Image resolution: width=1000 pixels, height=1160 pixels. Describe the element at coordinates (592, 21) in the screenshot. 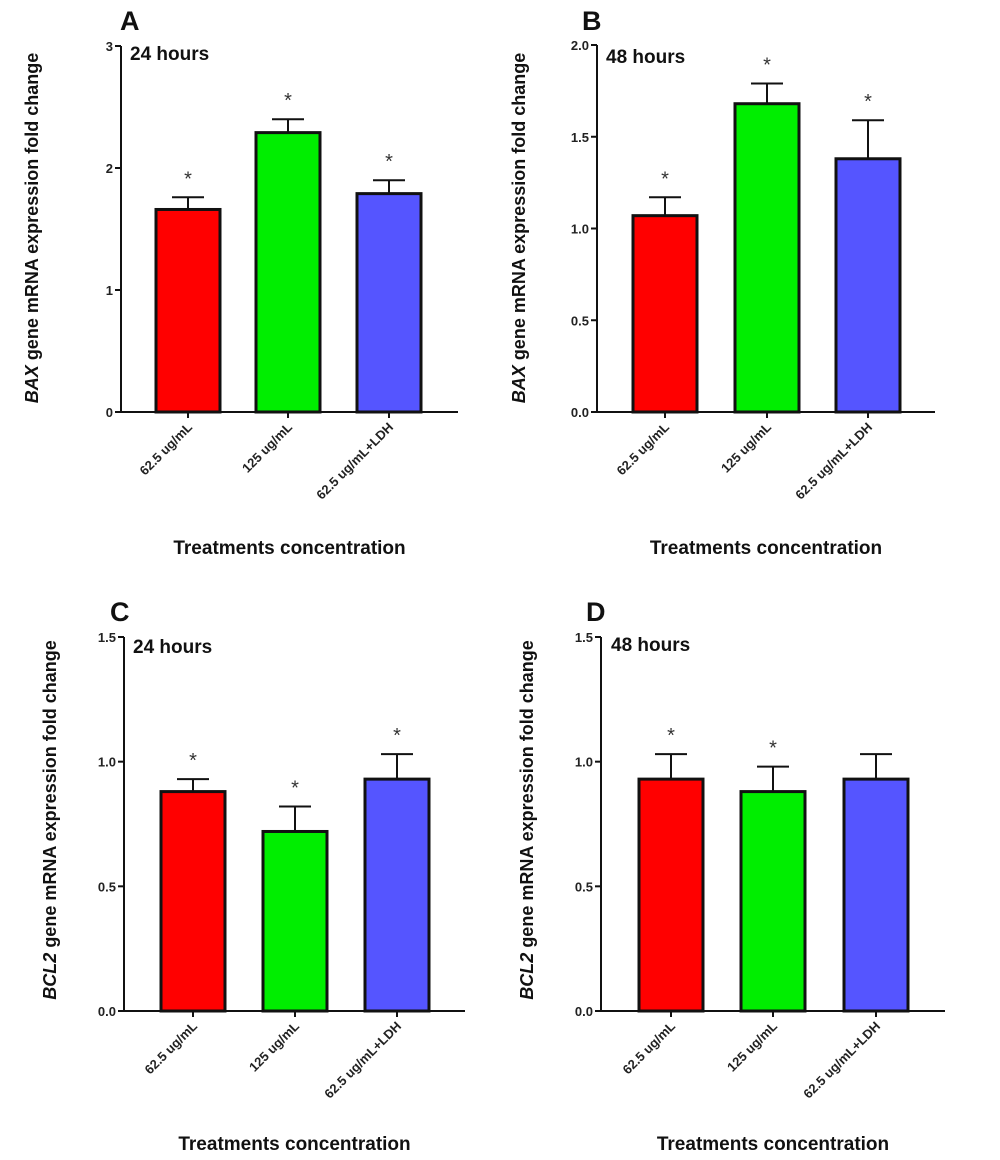

I see `panel-letter: B` at that location.